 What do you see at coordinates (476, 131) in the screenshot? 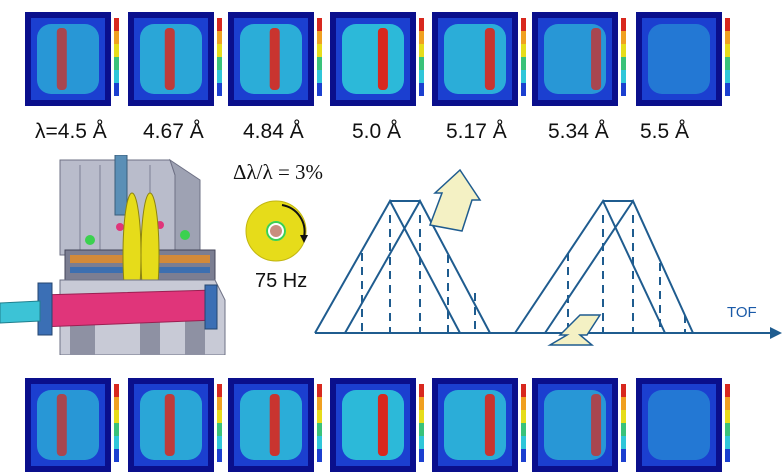
I see `wavelength-label: 5.17 Å` at bounding box center [476, 131].